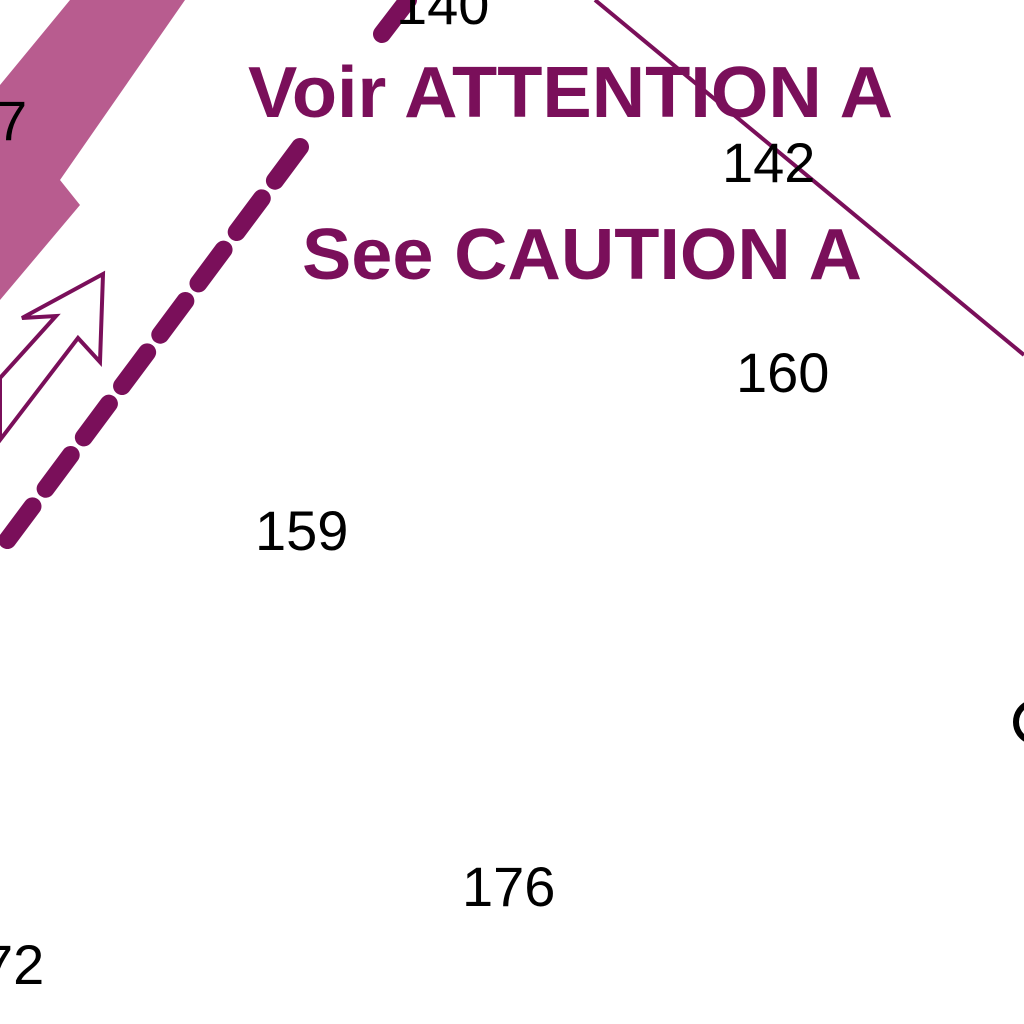 The image size is (1024, 1024). What do you see at coordinates (442, 18) in the screenshot?
I see `sounding-140: 140` at bounding box center [442, 18].